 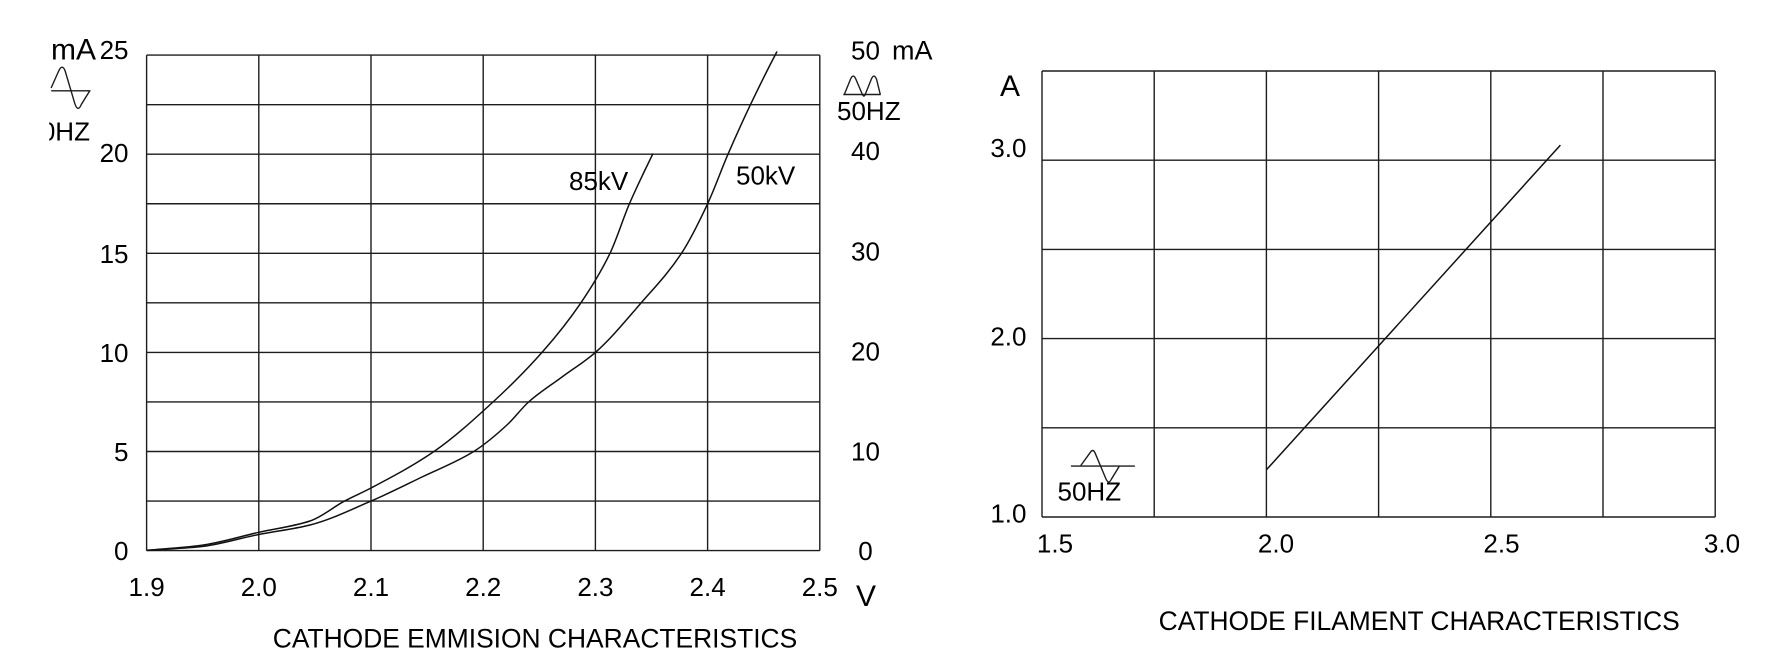 What do you see at coordinates (147, 587) in the screenshot?
I see `svg-text: 1.9` at bounding box center [147, 587].